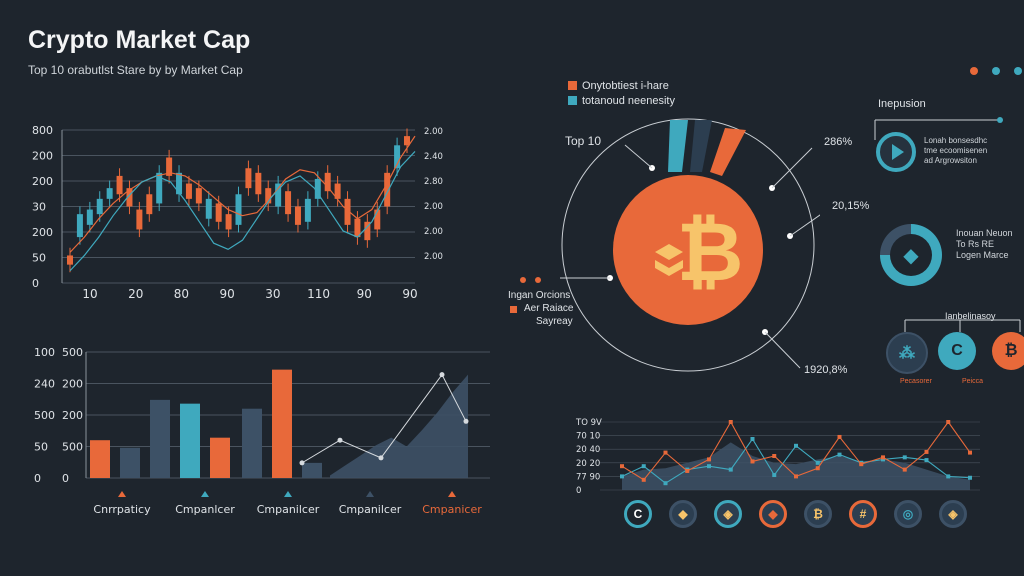  What do you see at coordinates (669, 252) in the screenshot?
I see `stack-icon-top` at bounding box center [669, 252].